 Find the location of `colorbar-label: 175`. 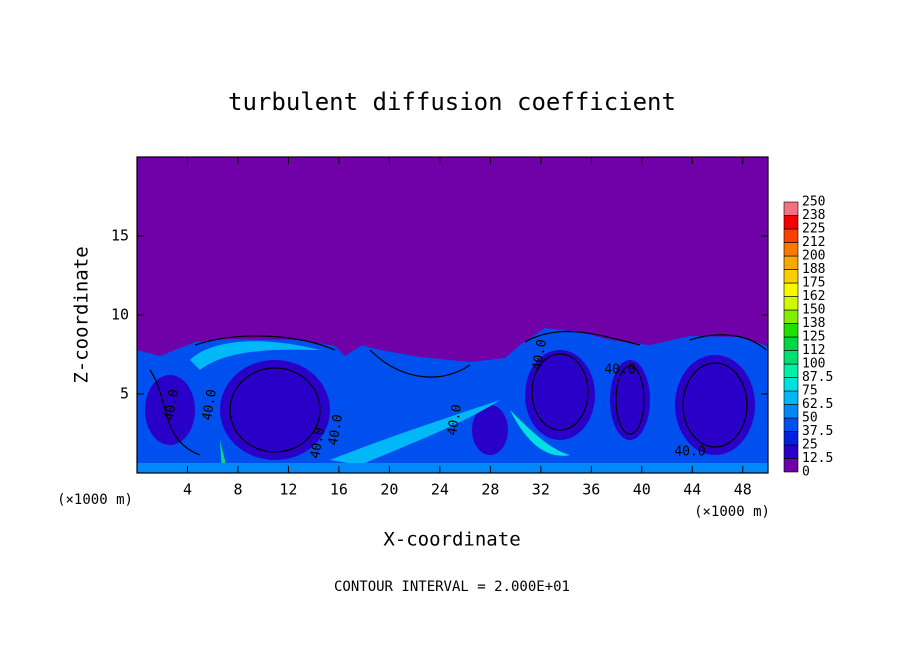

colorbar-label: 175 is located at coordinates (813, 283).